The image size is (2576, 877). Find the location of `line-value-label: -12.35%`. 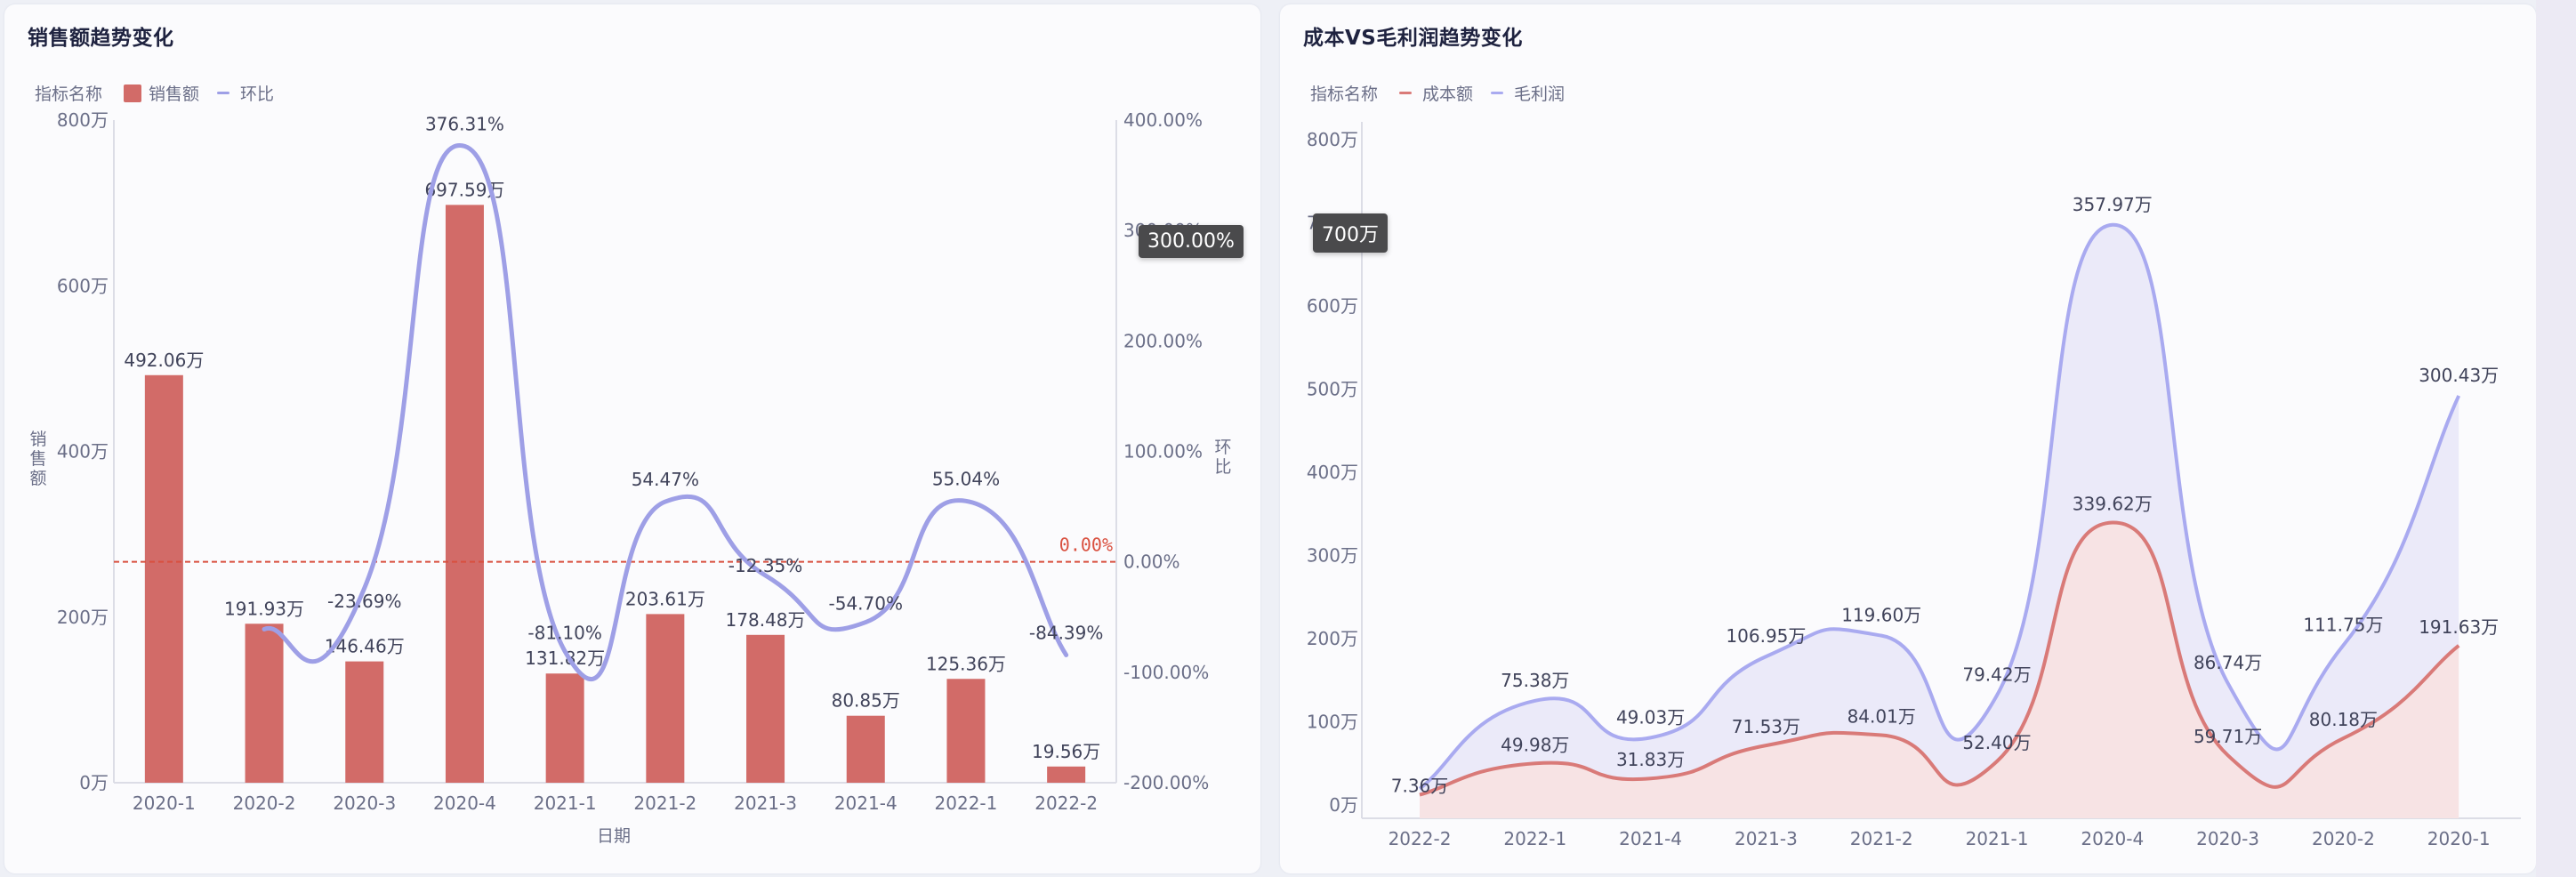

line-value-label: -12.35% is located at coordinates (765, 565).